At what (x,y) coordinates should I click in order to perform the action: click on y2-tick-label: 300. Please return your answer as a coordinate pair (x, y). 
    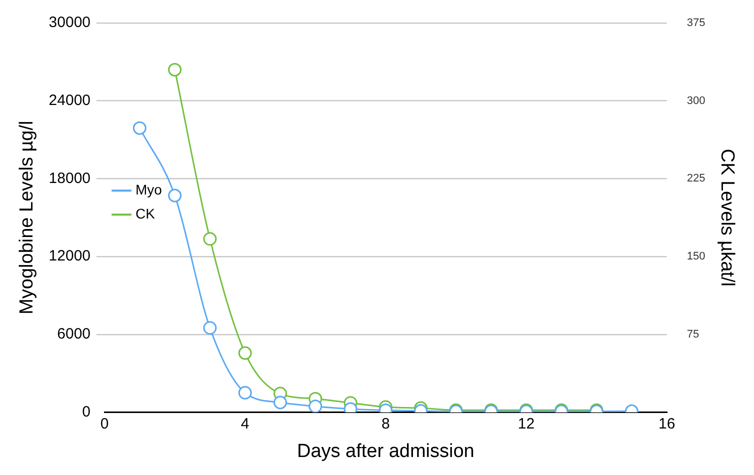
    Looking at the image, I should click on (696, 100).